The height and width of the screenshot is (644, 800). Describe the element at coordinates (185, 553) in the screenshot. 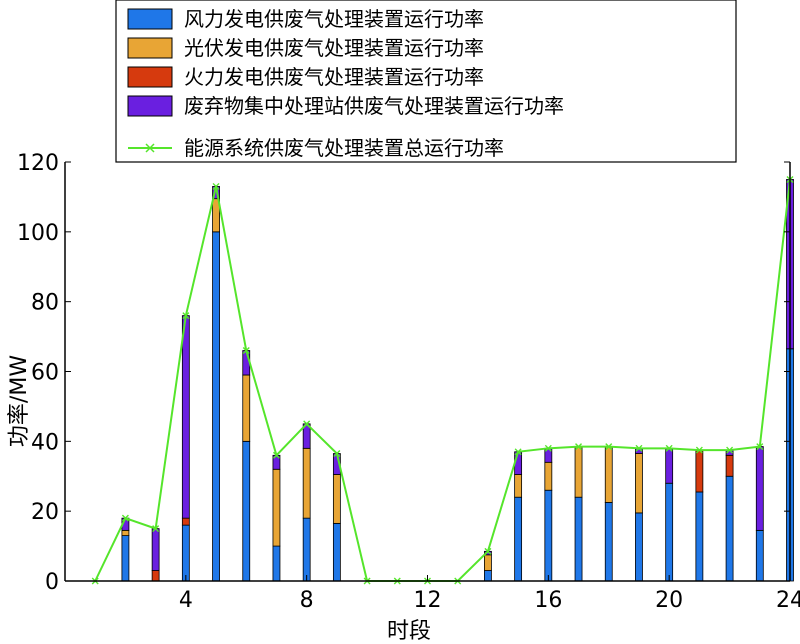

I see `bar-segment-series0-x4` at that location.